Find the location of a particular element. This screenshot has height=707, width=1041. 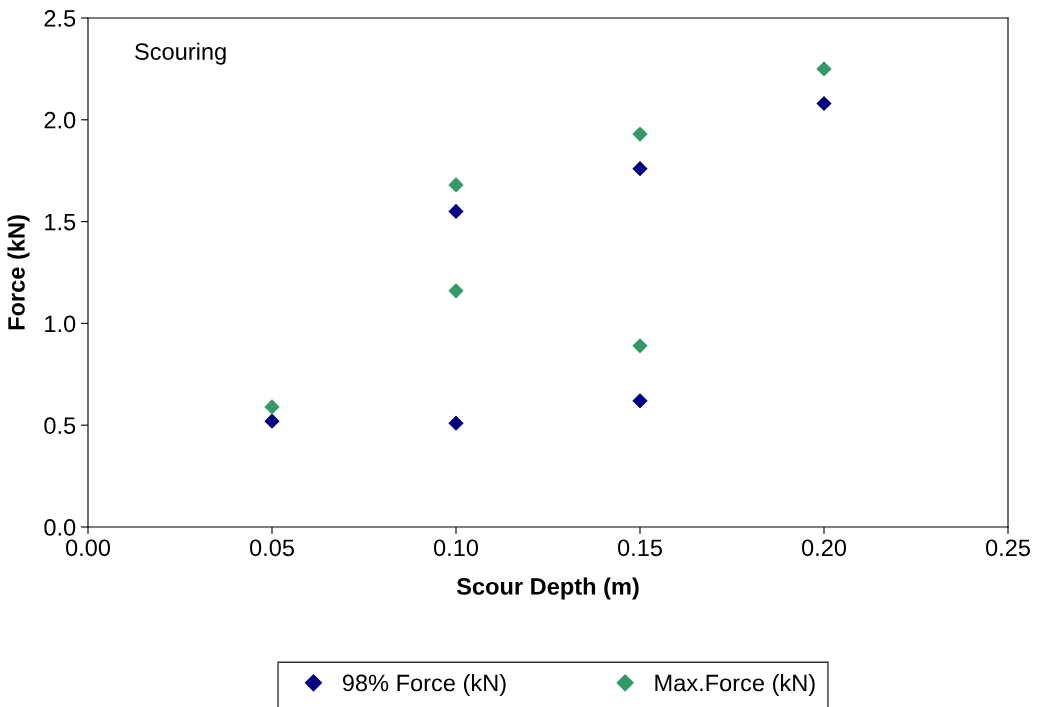

x-tick-label: 0.00 is located at coordinates (88, 548).